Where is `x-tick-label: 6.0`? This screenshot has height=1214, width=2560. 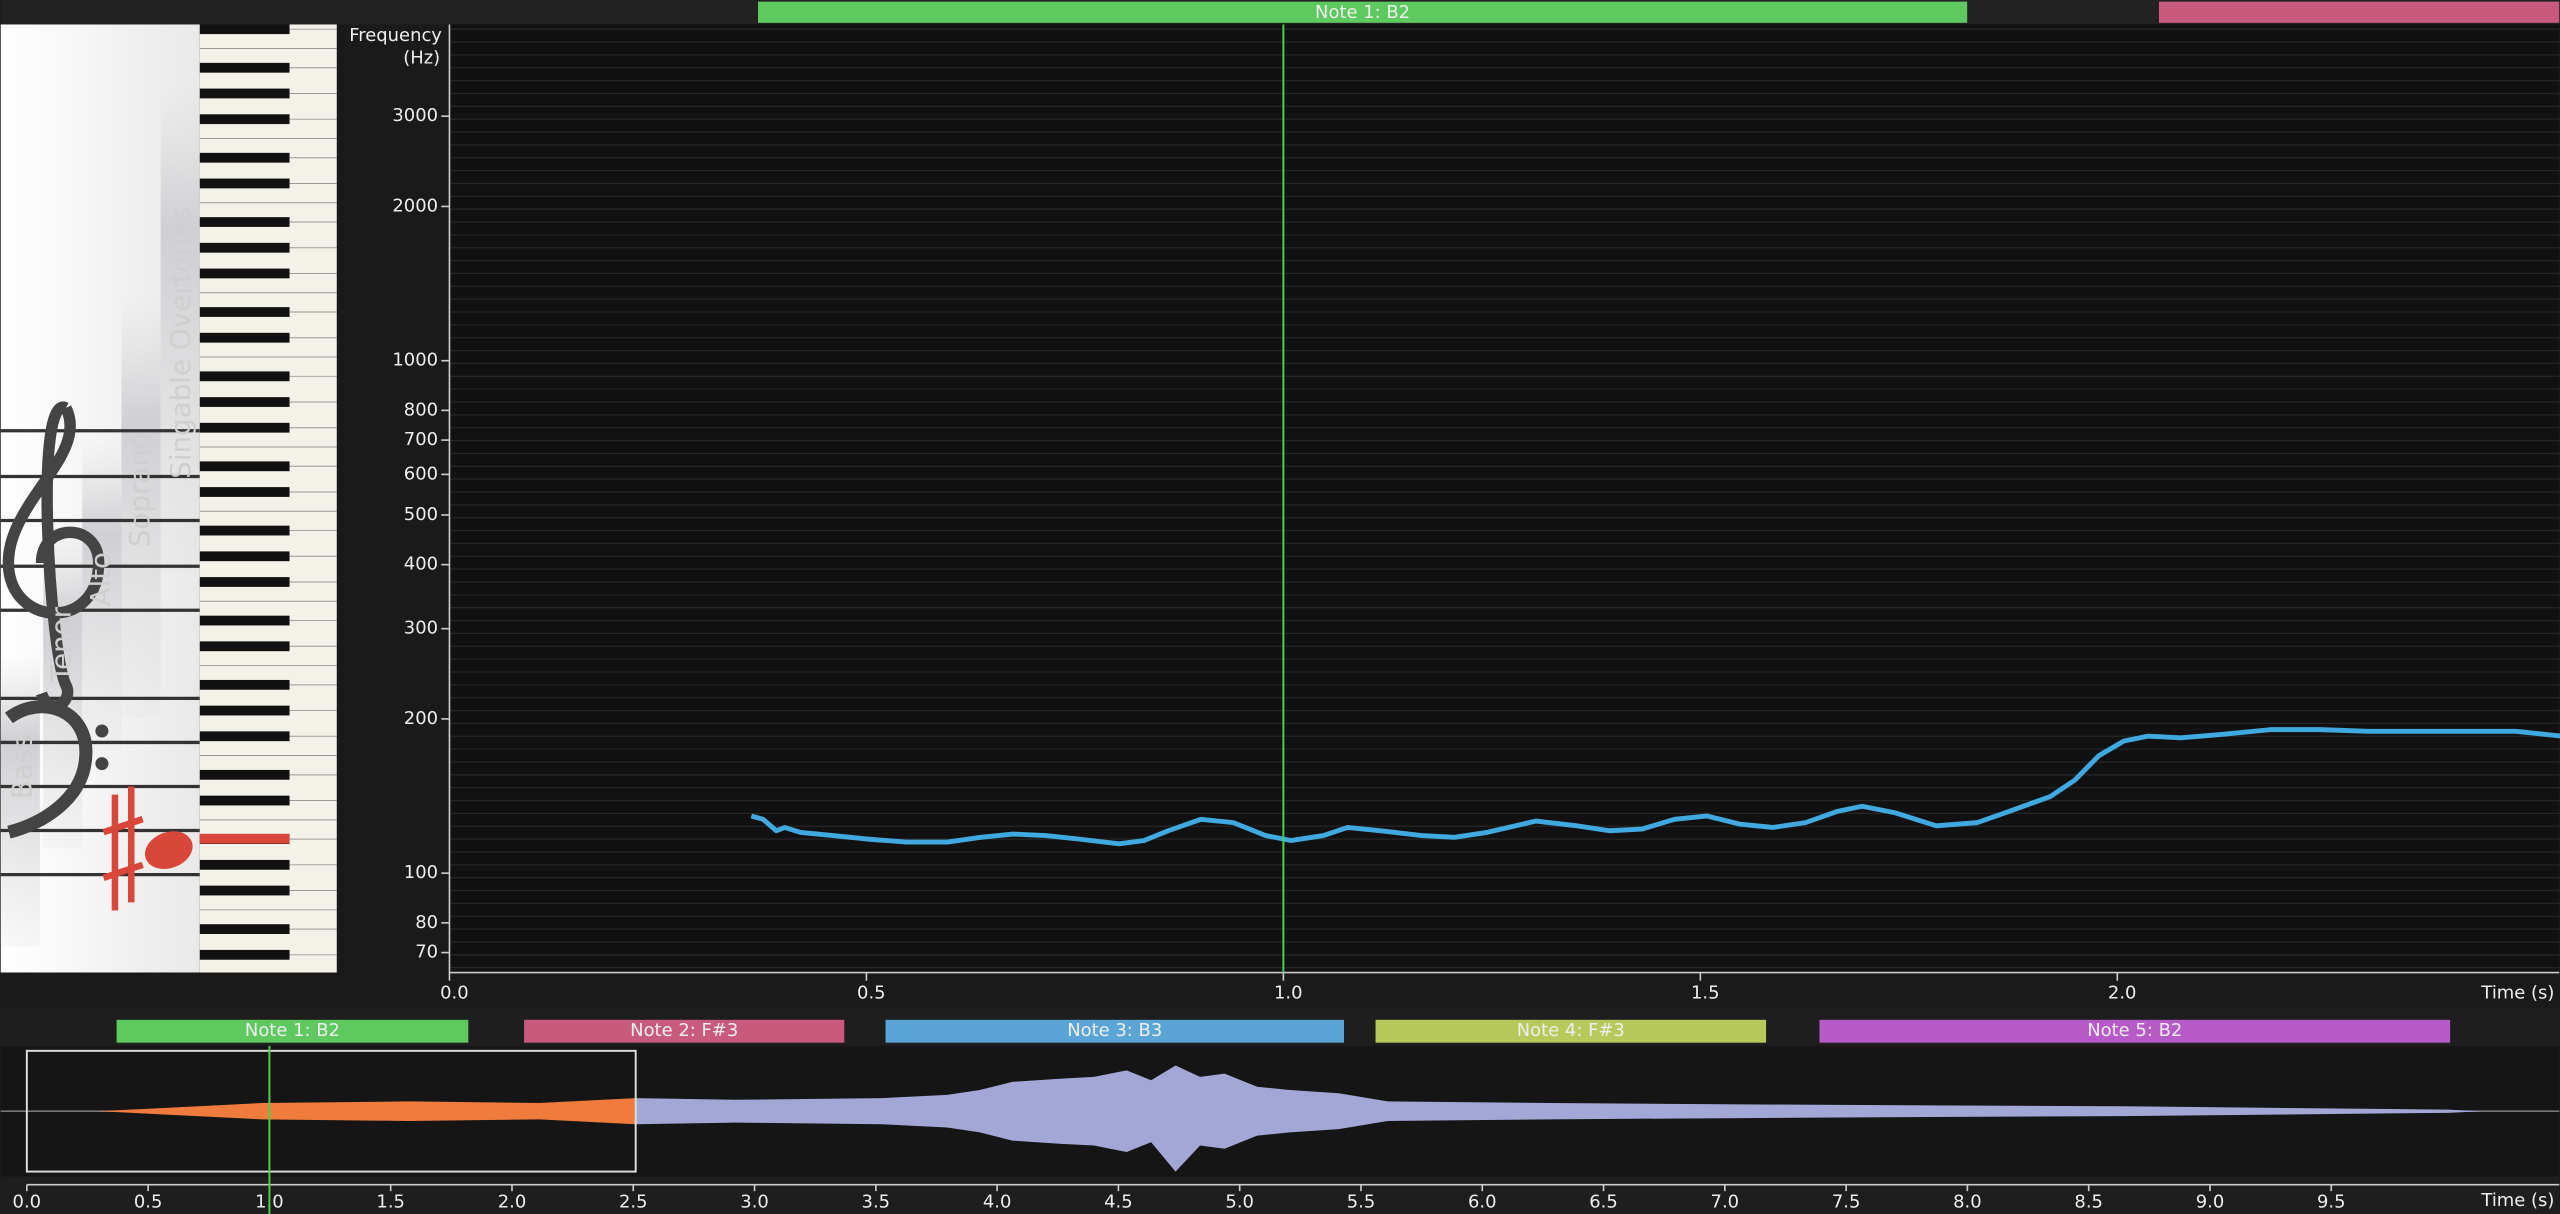
x-tick-label: 6.0 is located at coordinates (1482, 1202).